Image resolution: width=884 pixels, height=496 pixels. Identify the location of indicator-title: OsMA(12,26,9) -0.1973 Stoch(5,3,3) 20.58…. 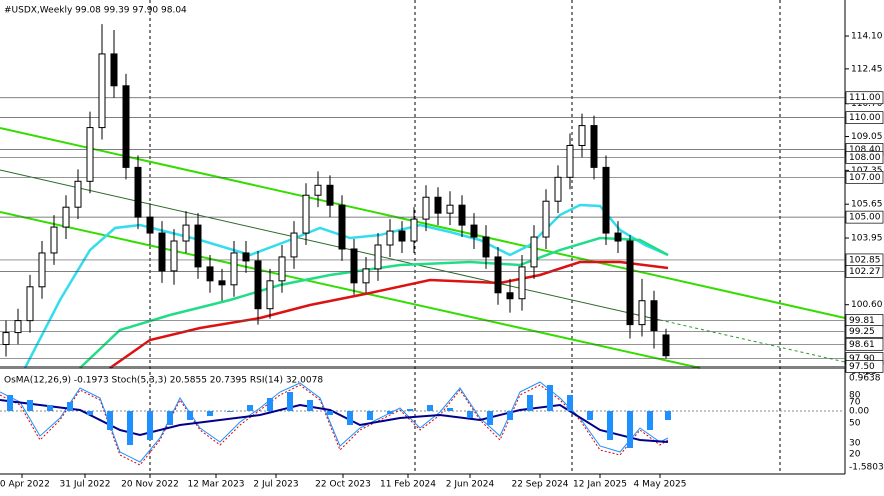
(163, 381).